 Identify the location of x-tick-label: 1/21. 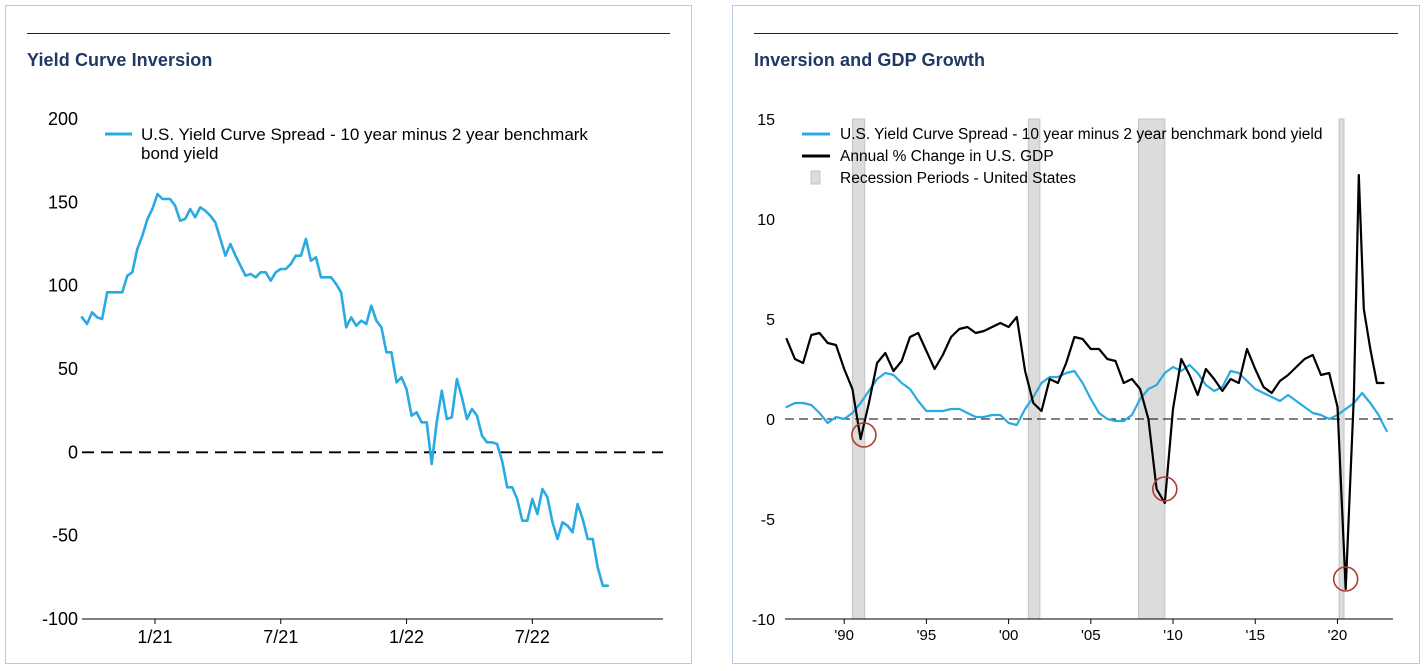
(154, 637).